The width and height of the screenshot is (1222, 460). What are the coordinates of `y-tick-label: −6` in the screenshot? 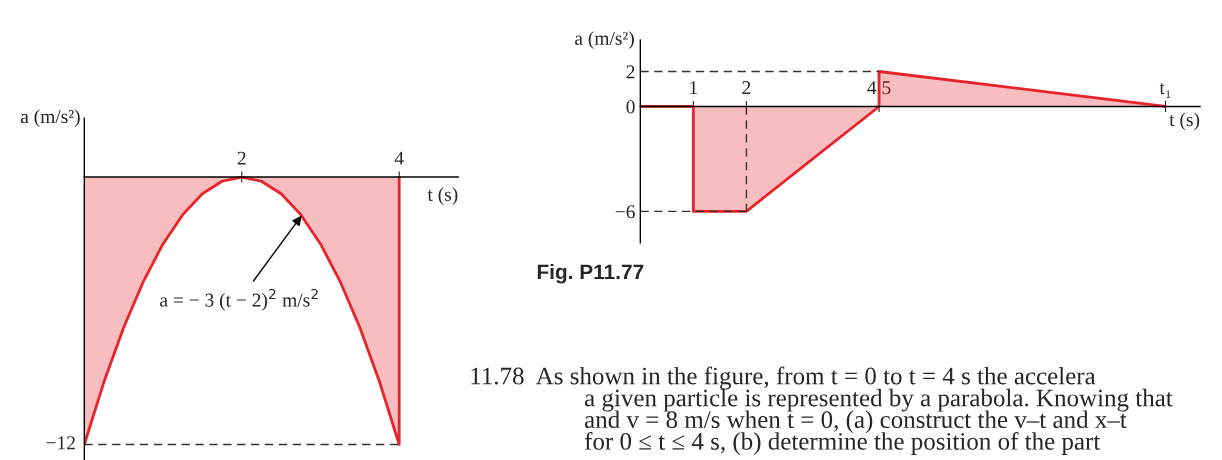 It's located at (625, 212).